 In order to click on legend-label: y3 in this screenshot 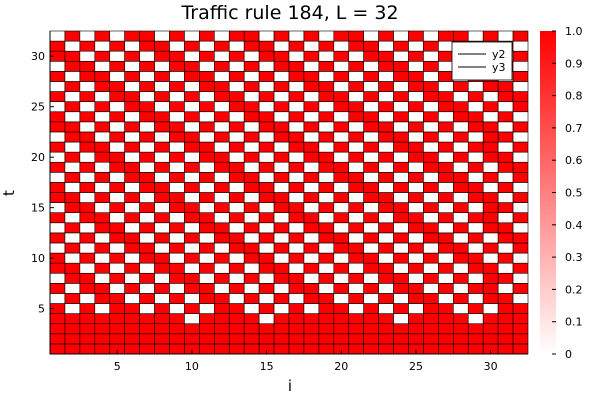, I will do `click(499, 67)`.